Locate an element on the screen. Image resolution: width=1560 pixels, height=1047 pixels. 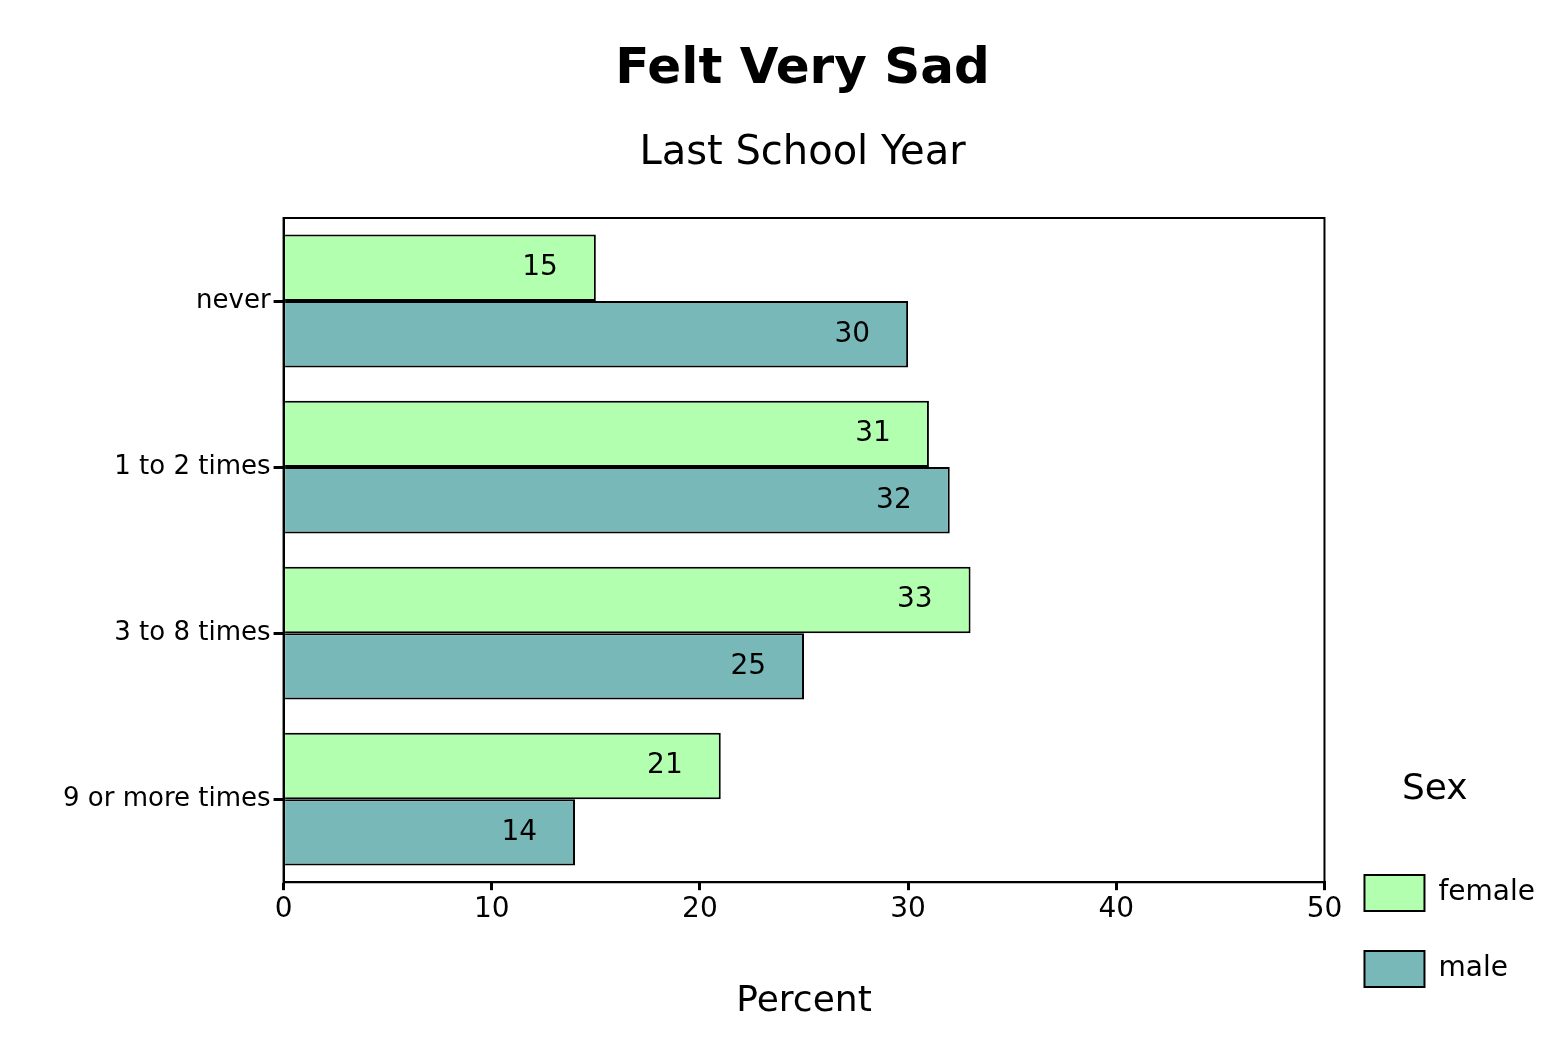
data-label: 33 is located at coordinates (914, 598).